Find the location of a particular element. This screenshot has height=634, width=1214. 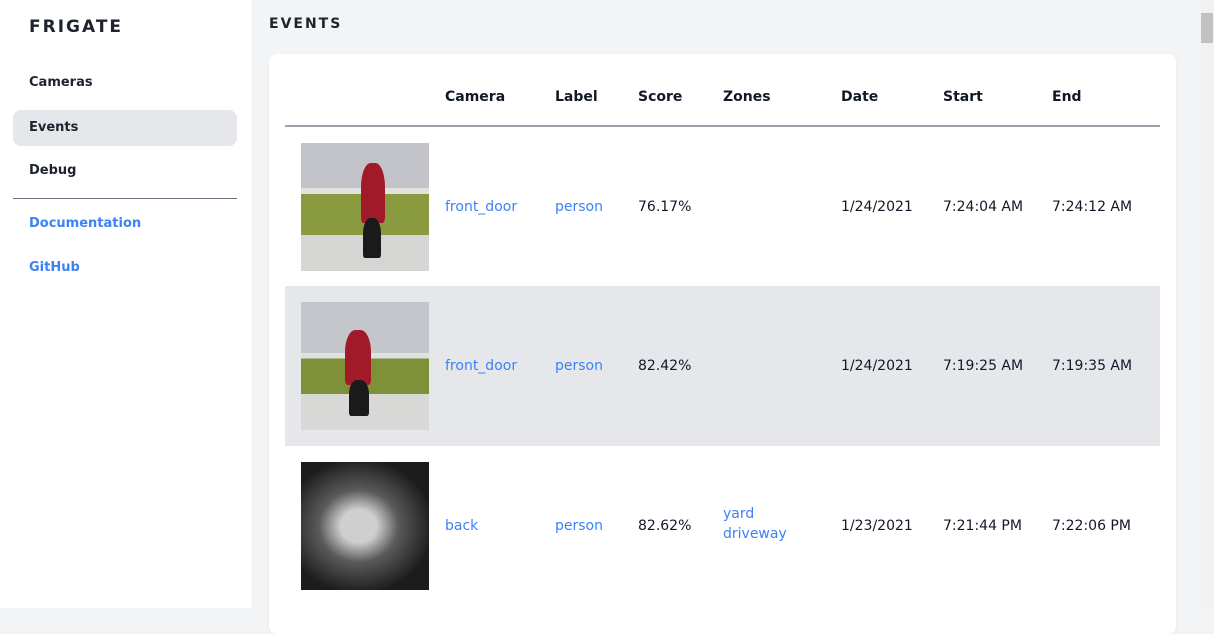

github-link: GitHub is located at coordinates (54, 267).